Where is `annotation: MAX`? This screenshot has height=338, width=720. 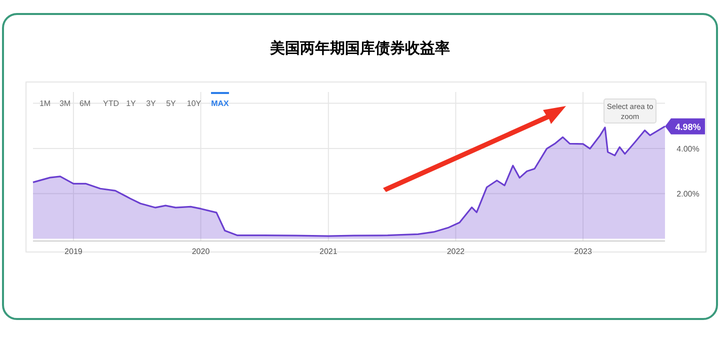 annotation: MAX is located at coordinates (220, 103).